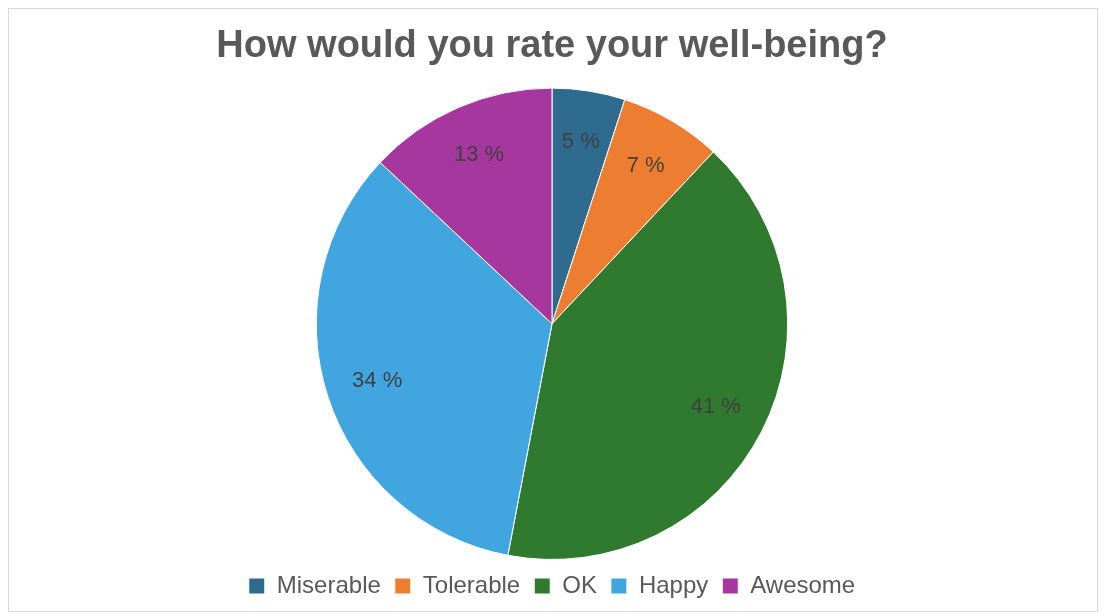 The width and height of the screenshot is (1104, 616). Describe the element at coordinates (673, 584) in the screenshot. I see `legend-label: Happy` at that location.